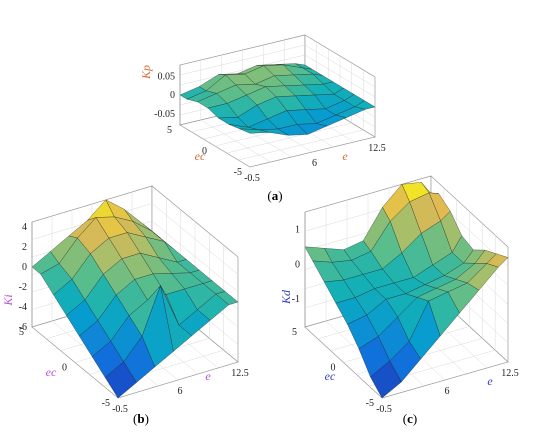 The image size is (550, 435). I want to click on z-tick-label: 0.05, so click(167, 76).